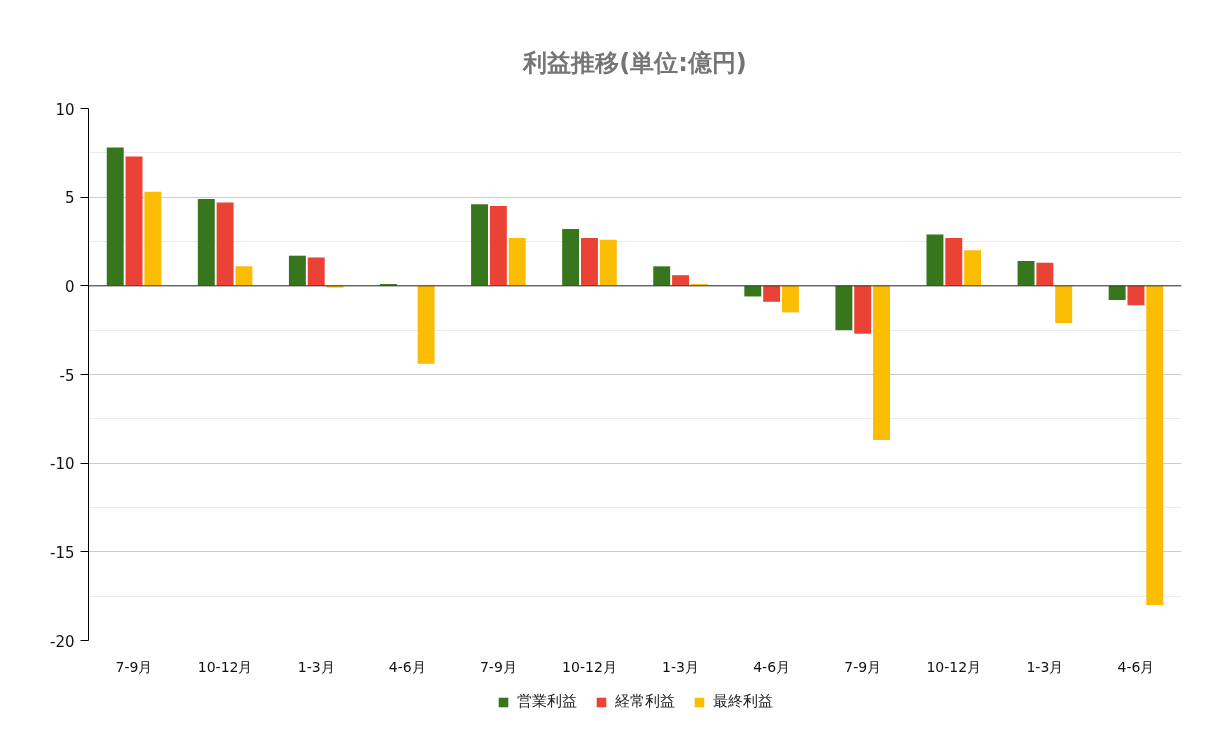 Image resolution: width=1219 pixels, height=754 pixels. I want to click on legend-label: 最終利益, so click(742, 701).